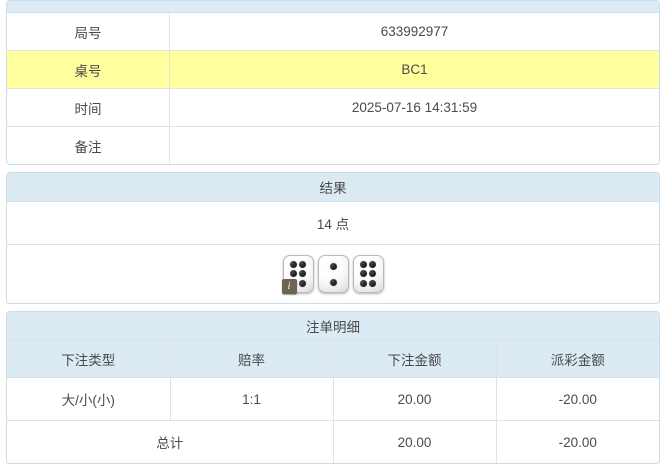 This screenshot has height=469, width=666. I want to click on bet-panel-title: 注单明细, so click(333, 326).